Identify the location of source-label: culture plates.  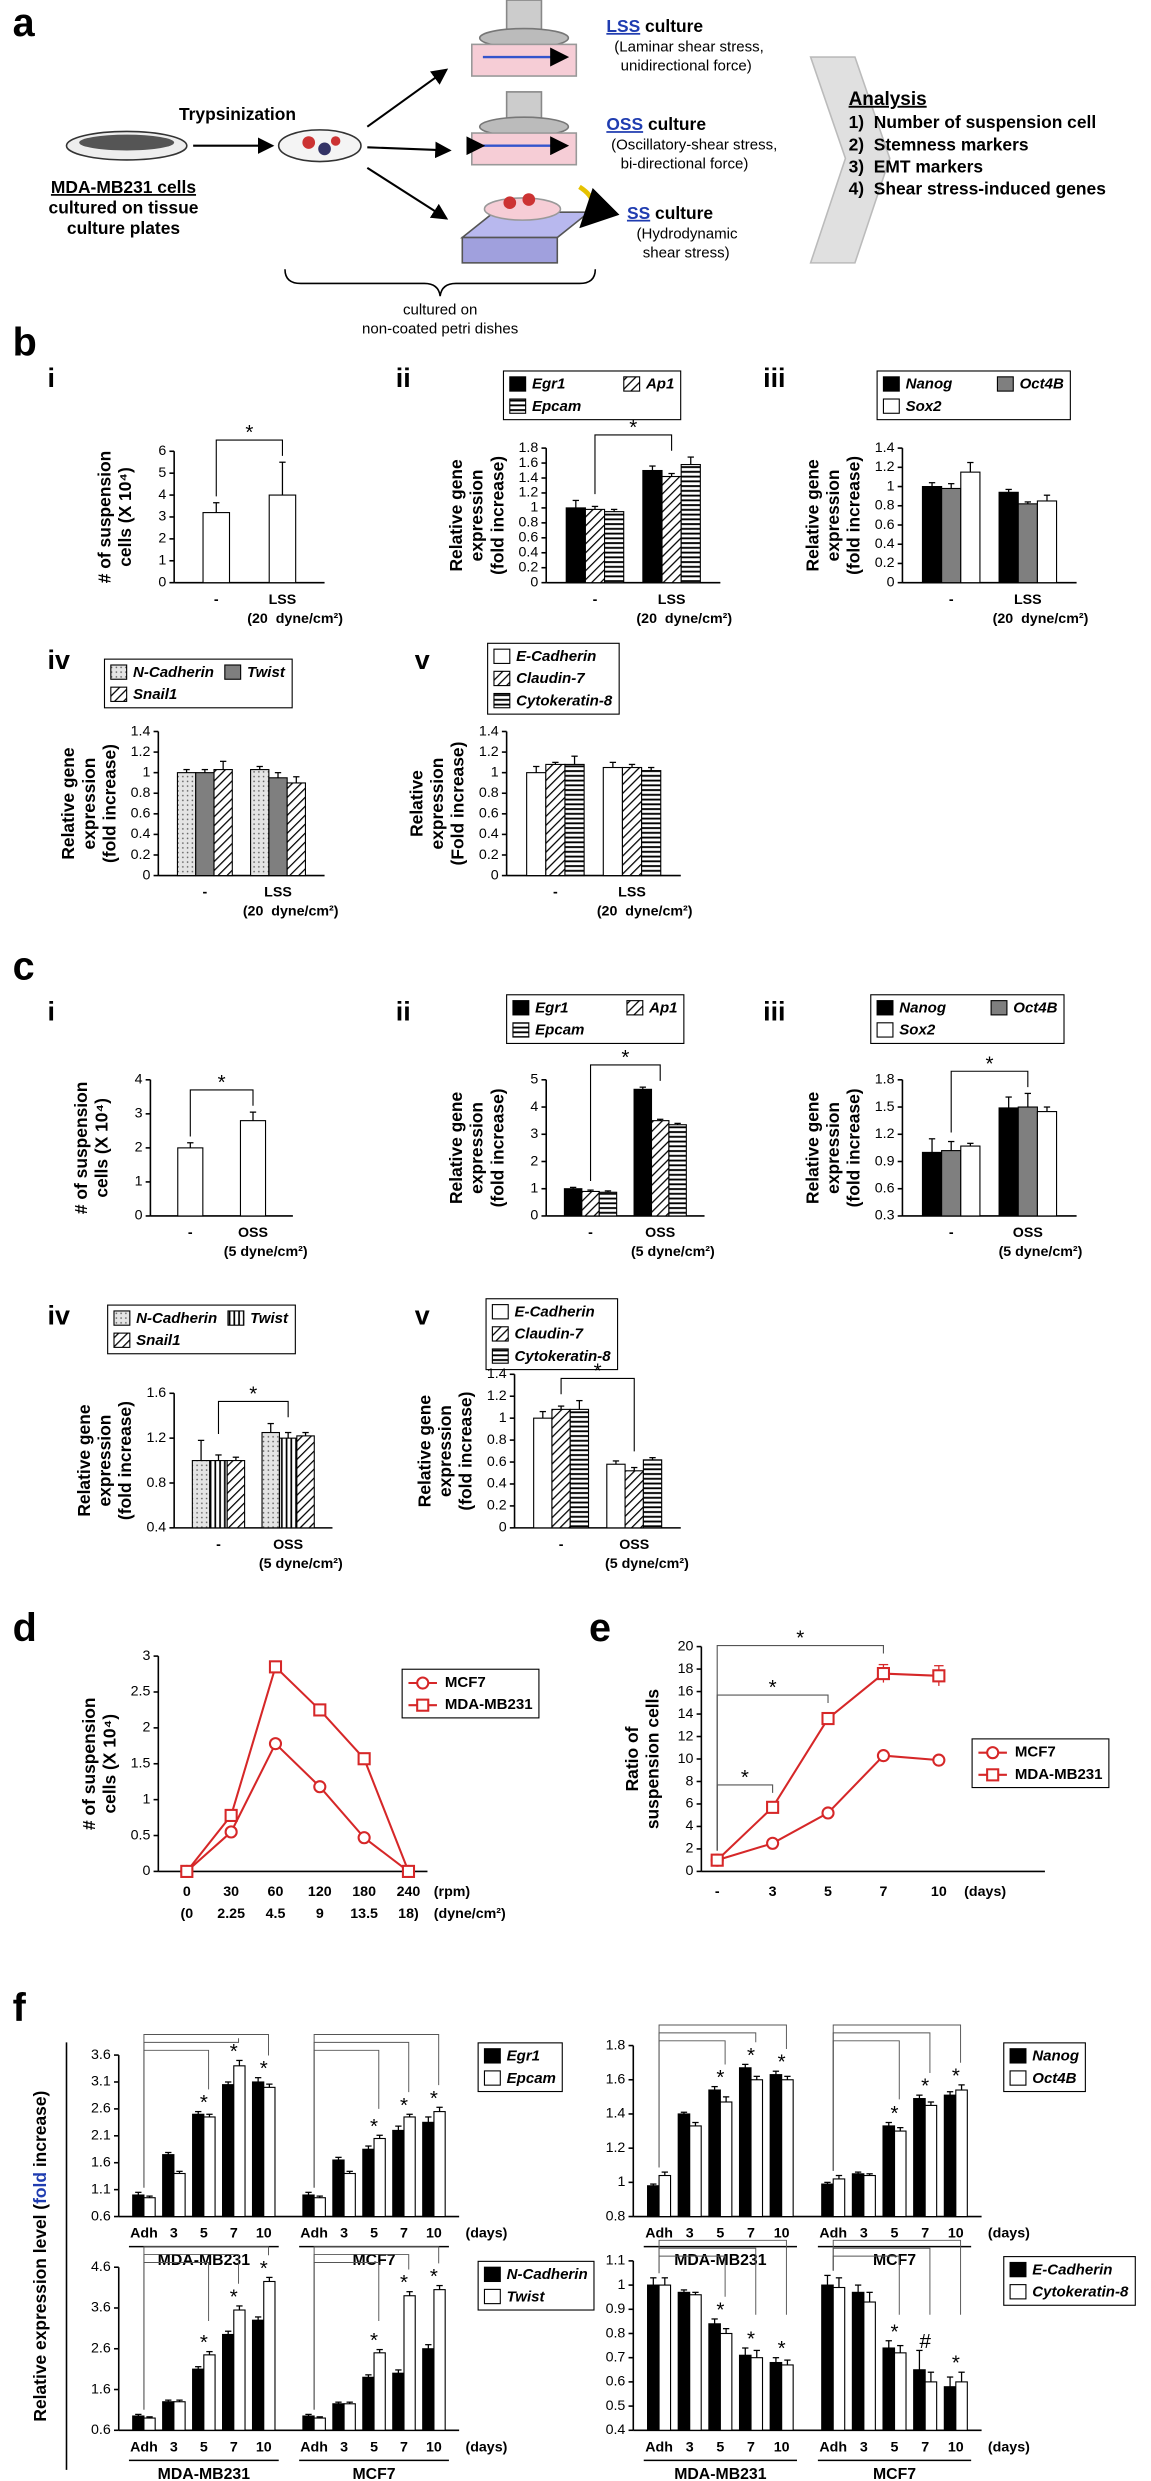
(123, 228).